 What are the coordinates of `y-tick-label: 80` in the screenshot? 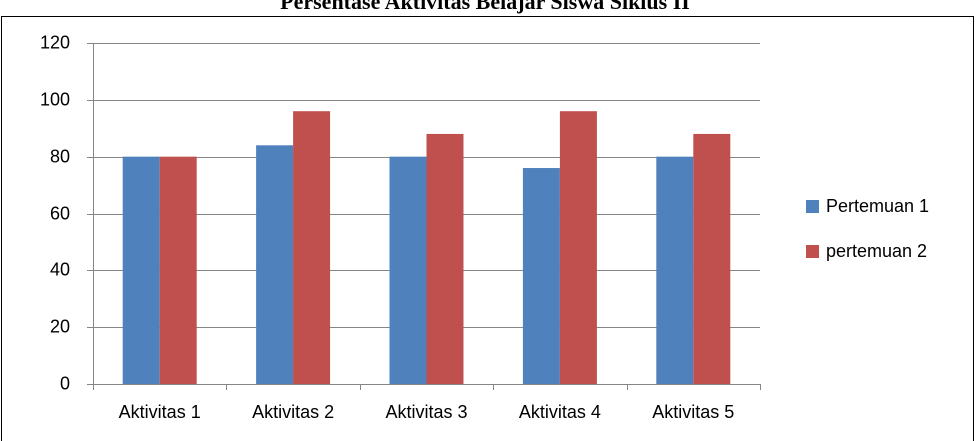 It's located at (60, 156).